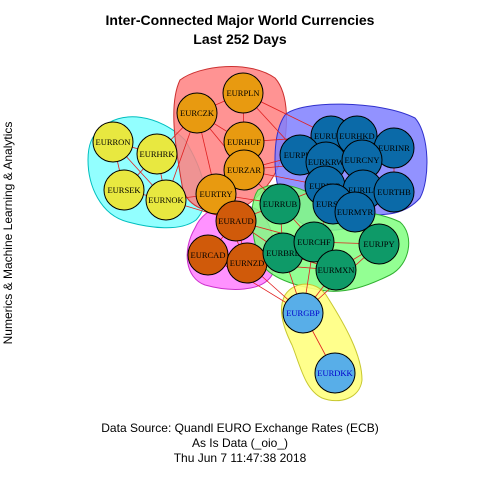  What do you see at coordinates (240, 39) in the screenshot?
I see `chart-title-line-2: Last 252 Days` at bounding box center [240, 39].